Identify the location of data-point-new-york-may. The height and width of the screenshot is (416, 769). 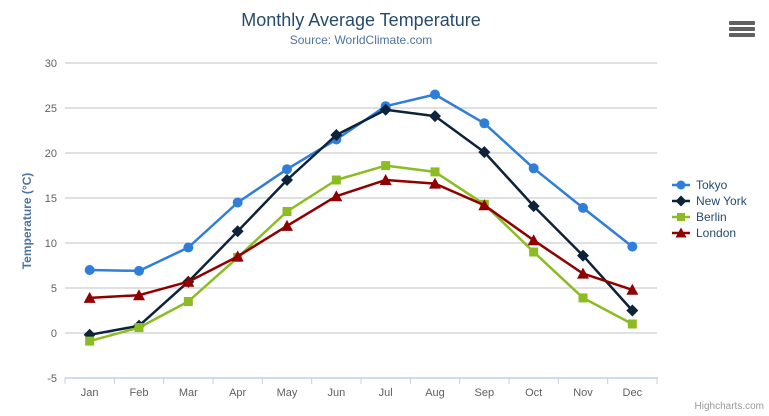
(287, 180).